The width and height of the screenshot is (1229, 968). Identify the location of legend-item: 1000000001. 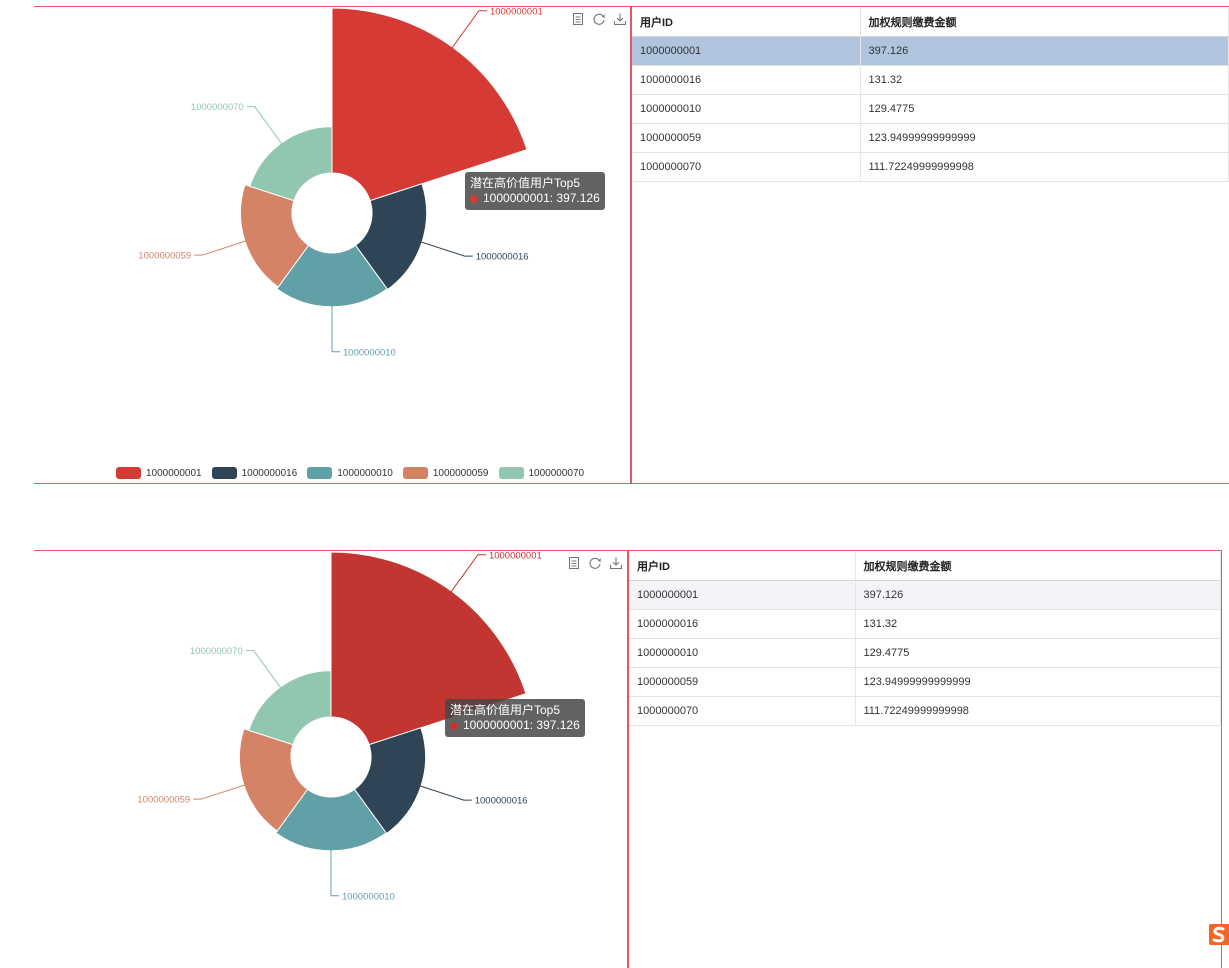
(159, 473).